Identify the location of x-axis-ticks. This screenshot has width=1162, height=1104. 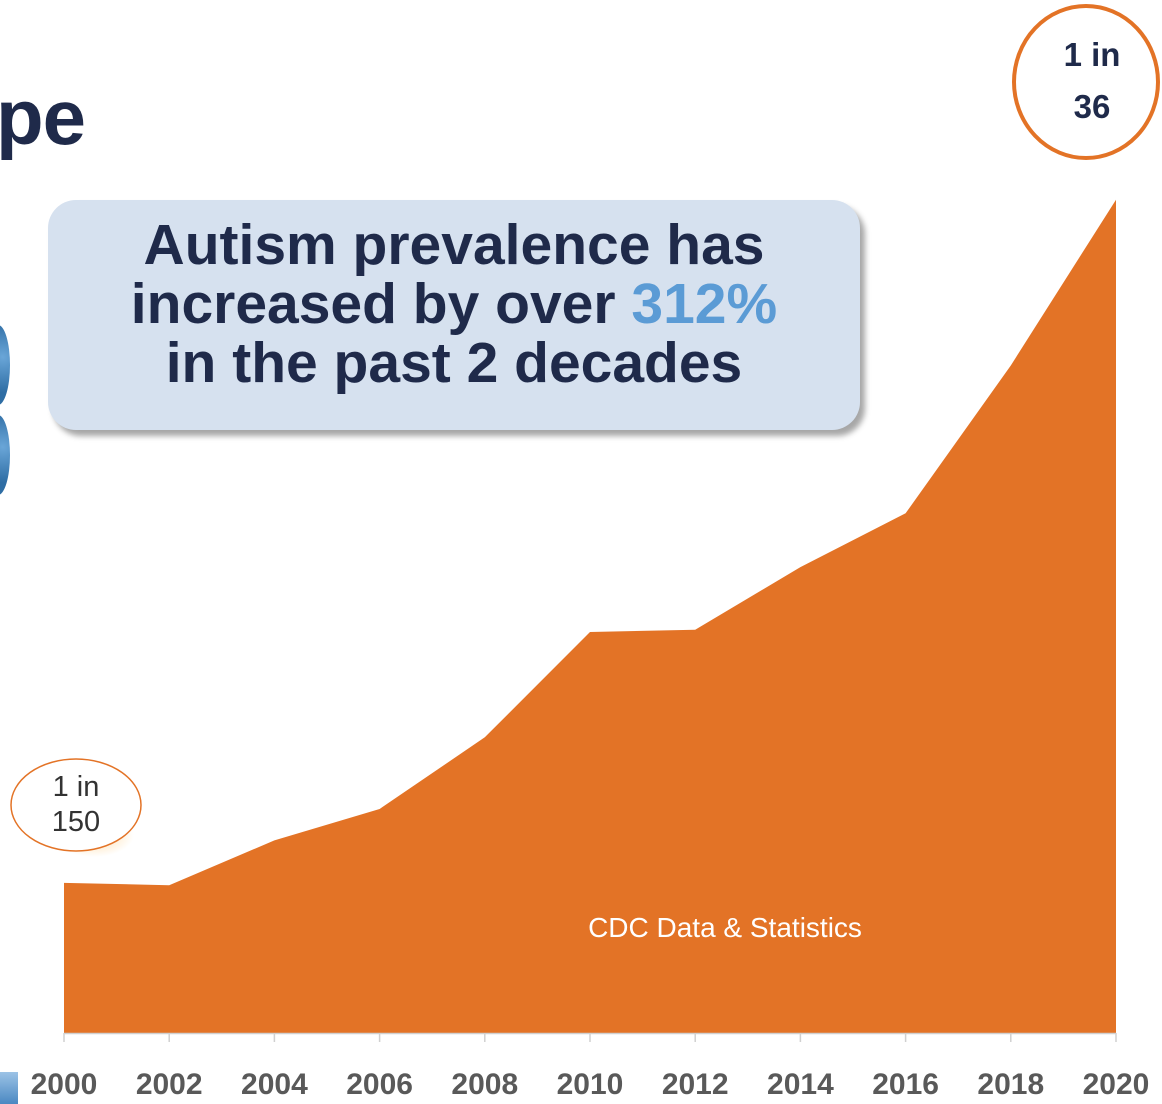
(590, 1037).